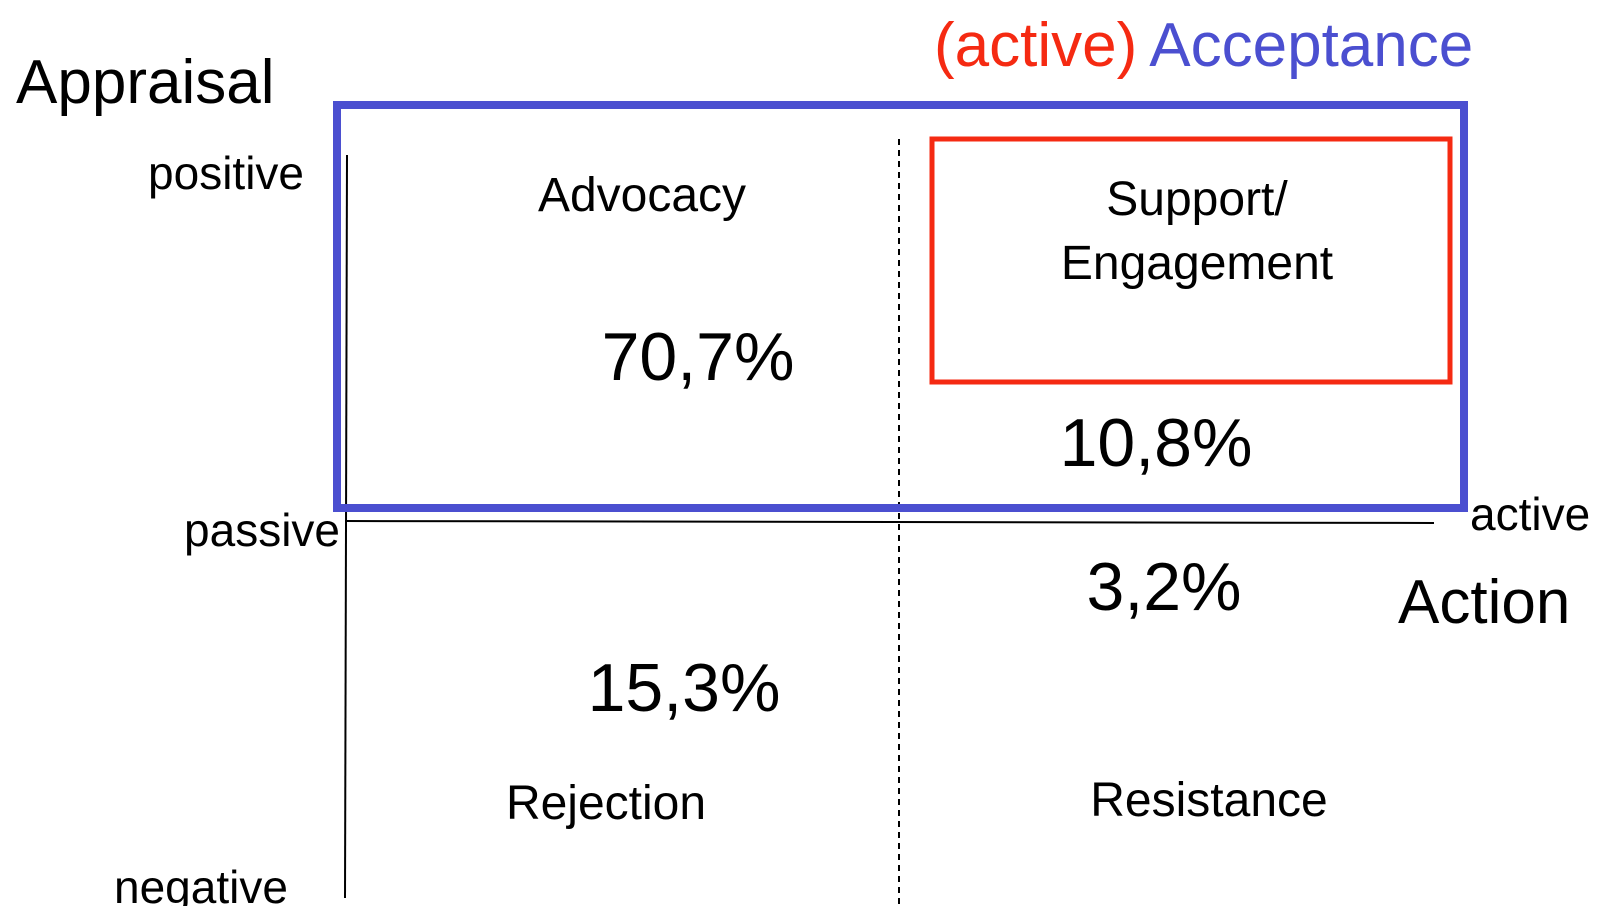  I want to click on x-right: active, so click(1530, 514).